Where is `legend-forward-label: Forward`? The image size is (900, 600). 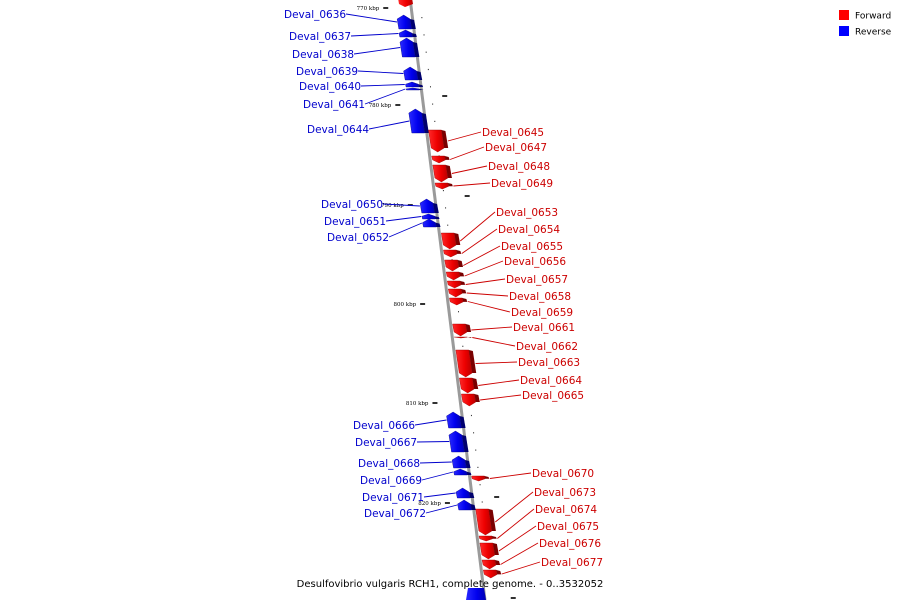 legend-forward-label: Forward is located at coordinates (873, 17).